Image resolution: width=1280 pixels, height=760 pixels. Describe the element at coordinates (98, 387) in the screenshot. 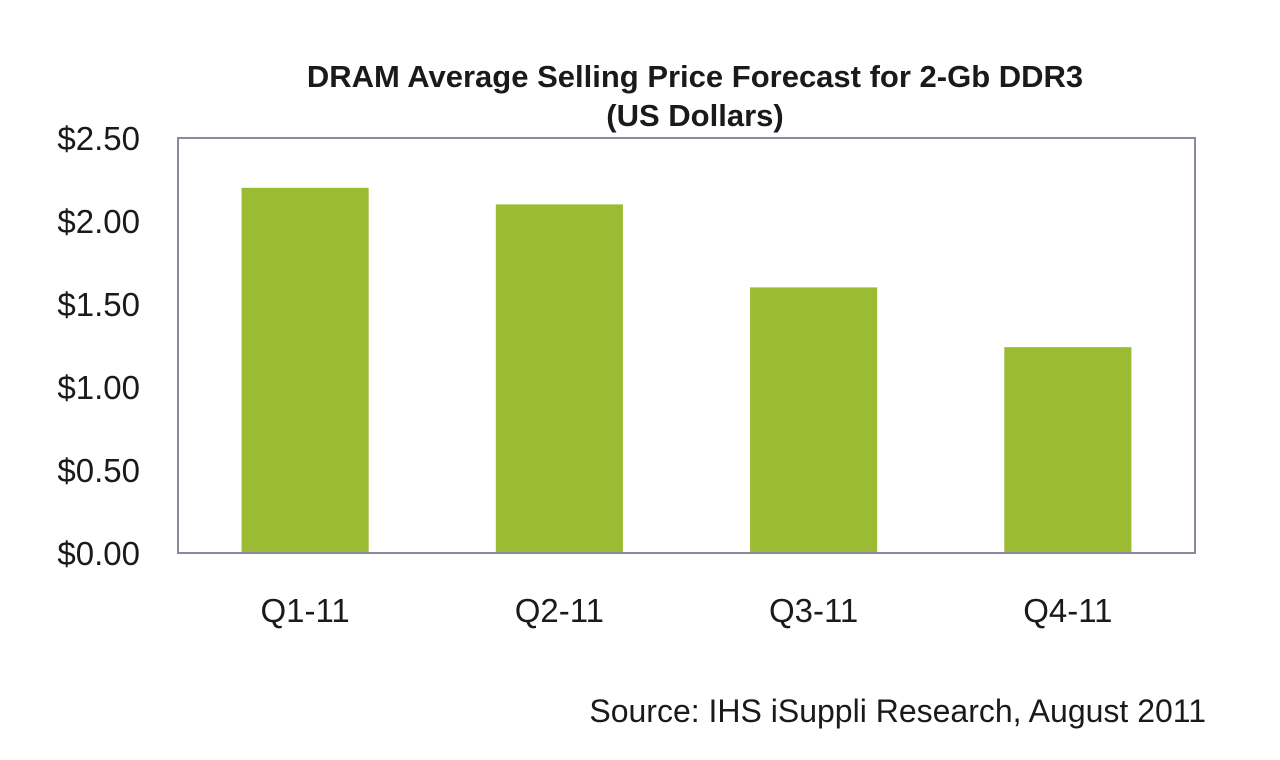

I see `y-tick-label: $1.00` at that location.